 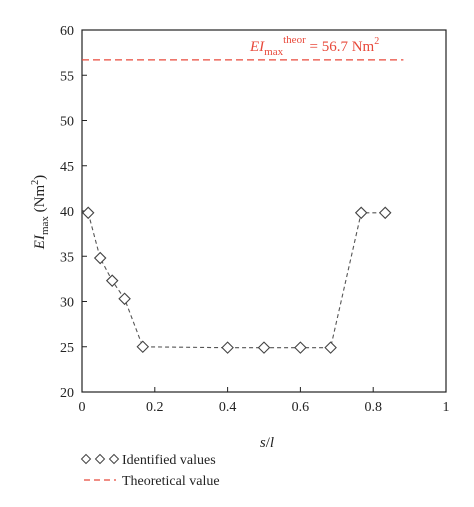 I want to click on y-axis-label-close: ), so click(x=40, y=177).